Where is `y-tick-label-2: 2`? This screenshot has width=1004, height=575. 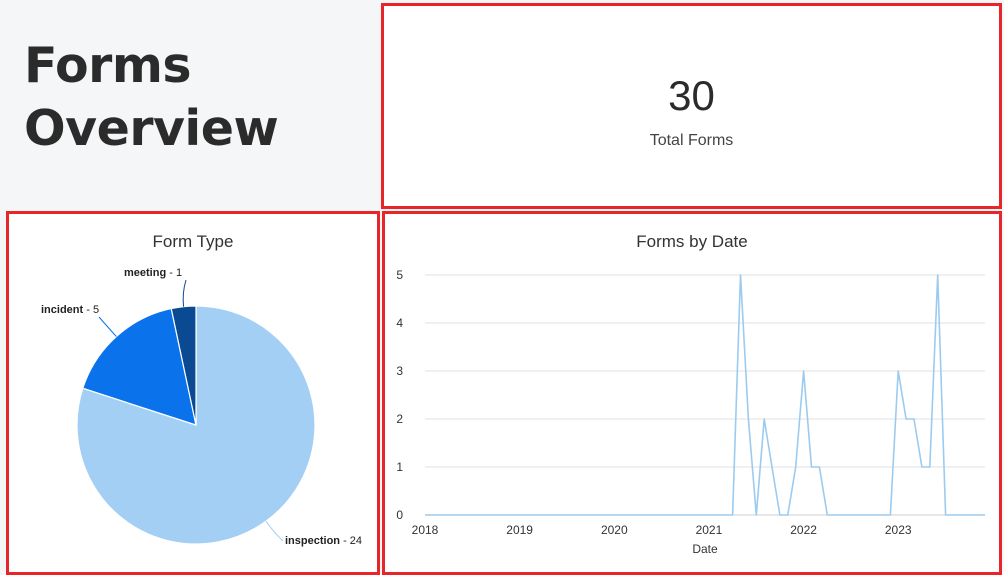
y-tick-label-2: 2 is located at coordinates (399, 419).